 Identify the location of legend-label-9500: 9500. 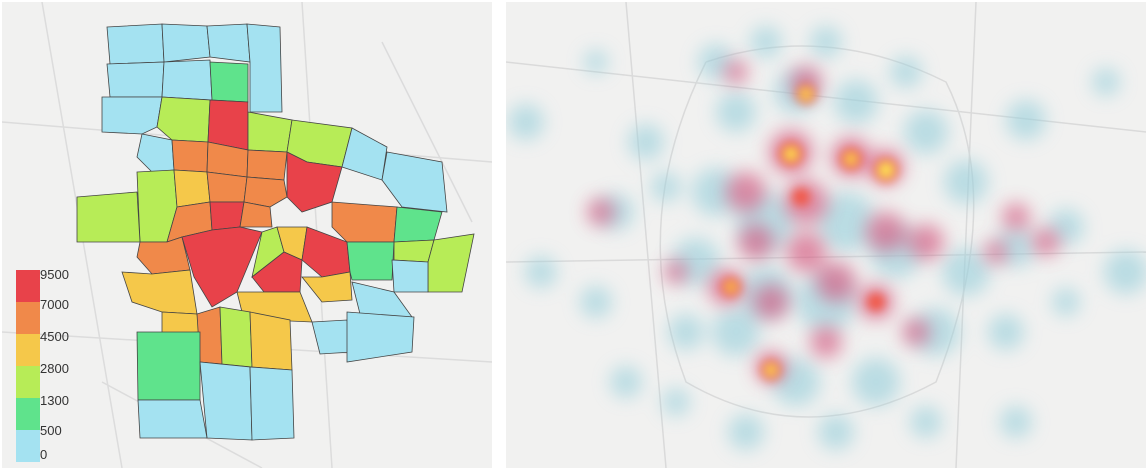
(54, 274).